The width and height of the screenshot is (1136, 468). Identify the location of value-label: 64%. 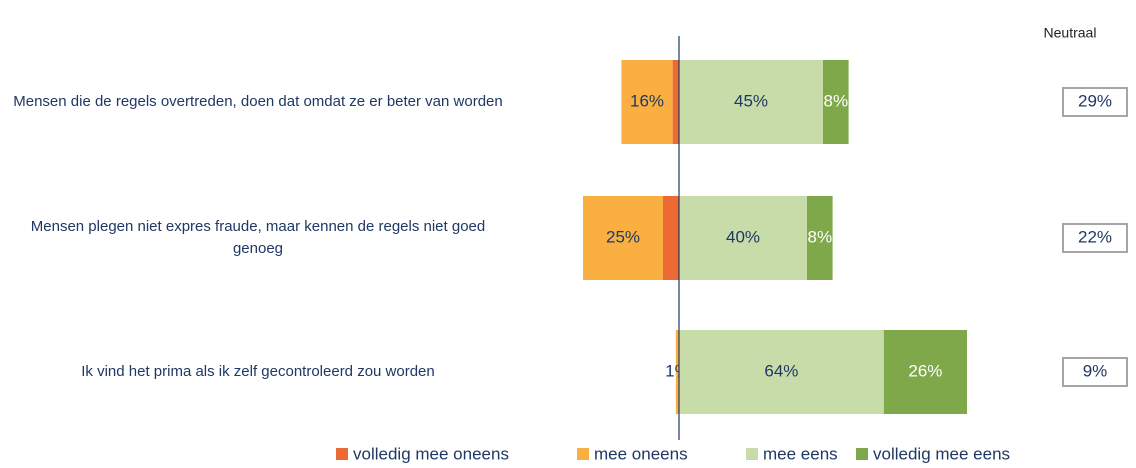
(781, 370).